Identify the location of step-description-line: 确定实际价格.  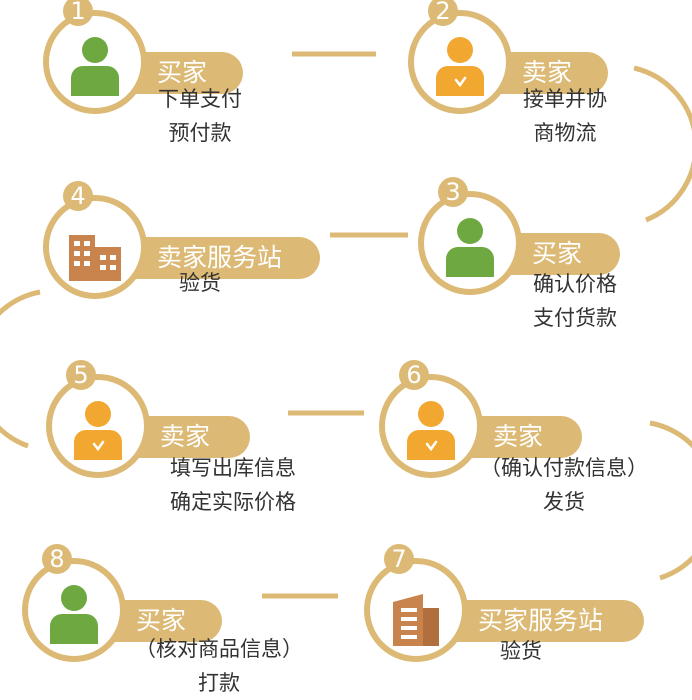
(233, 502).